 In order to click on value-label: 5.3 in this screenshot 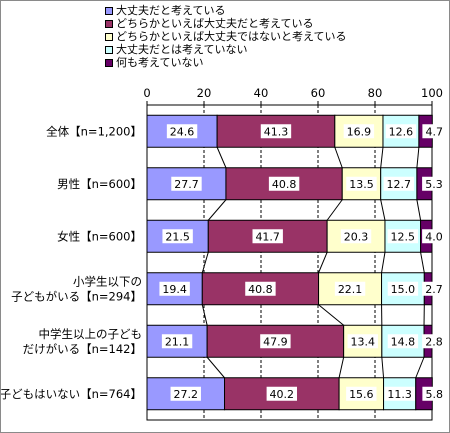, I will do `click(434, 184)`.